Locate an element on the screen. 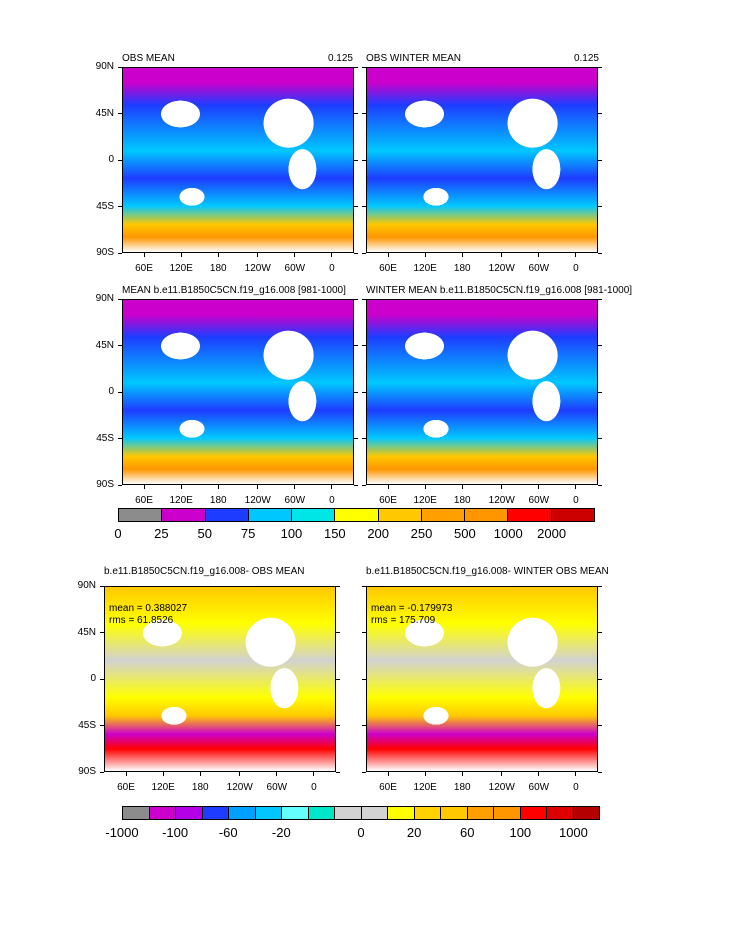 Image resolution: width=733 pixels, height=945 pixels. stat-rms-diff-mean: rms = 61.8526 is located at coordinates (141, 620).